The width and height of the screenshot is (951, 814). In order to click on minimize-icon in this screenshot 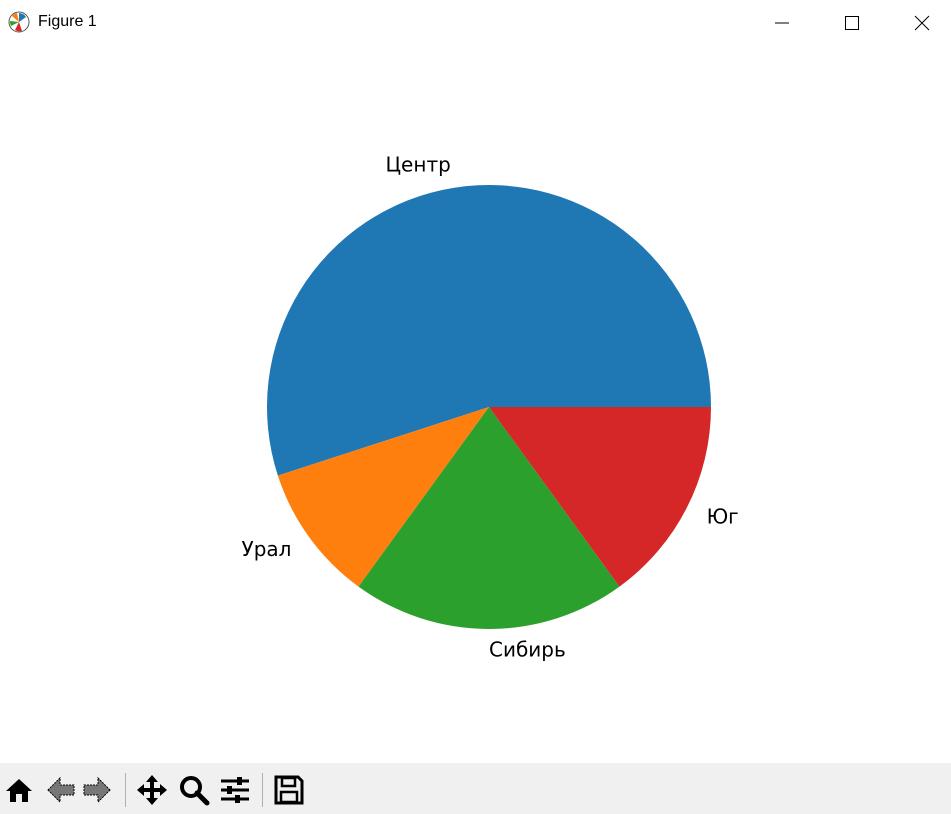, I will do `click(782, 22)`.